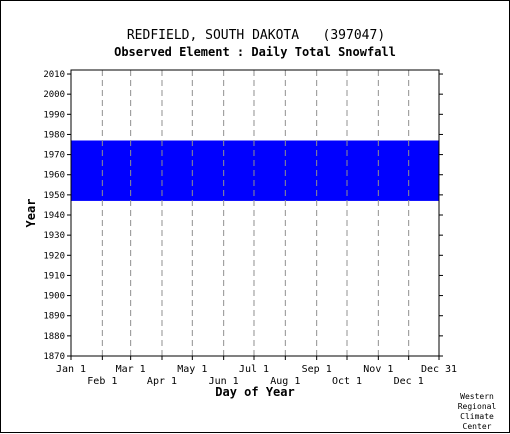 This screenshot has height=434, width=510. I want to click on x-bottom-tick-label-2: Jun 1, so click(224, 381).